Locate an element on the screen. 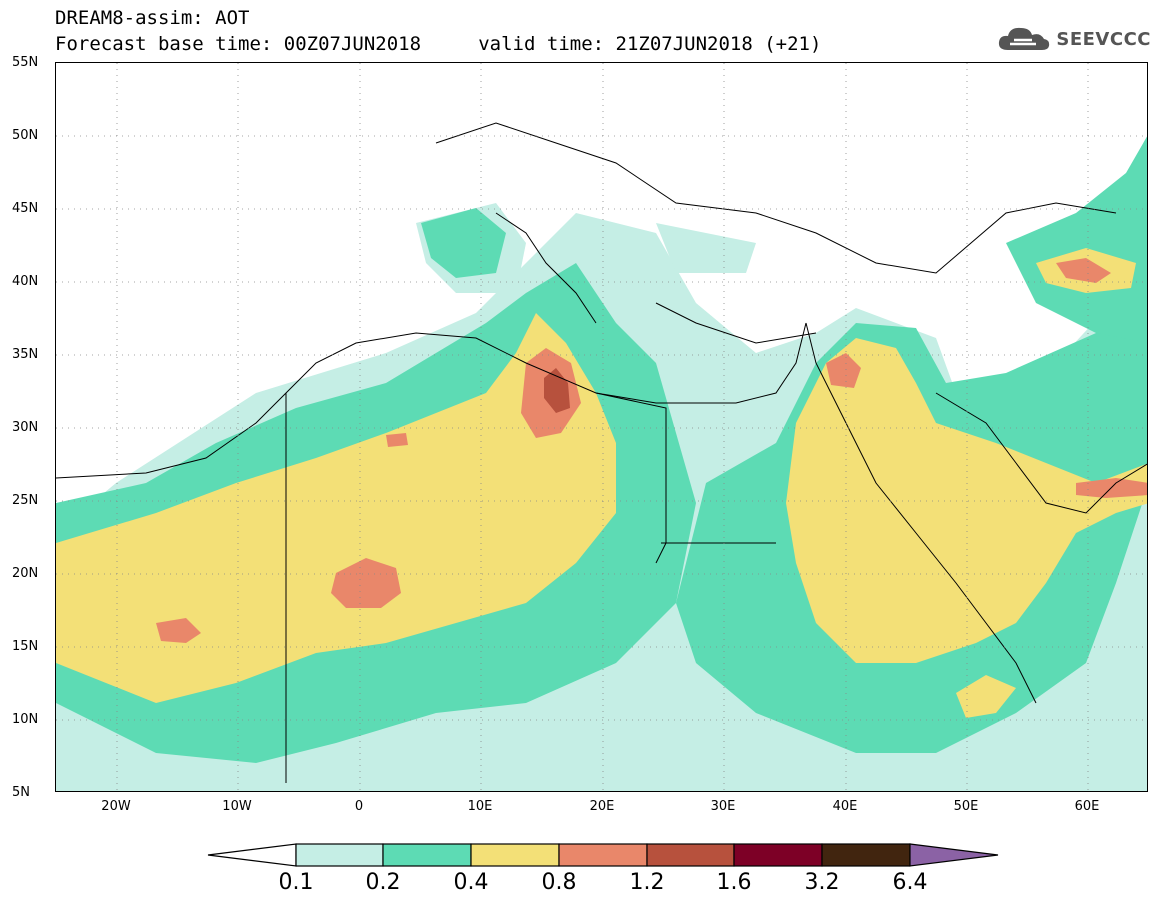 The width and height of the screenshot is (1165, 905). lon-tick-label: 20E is located at coordinates (602, 806).